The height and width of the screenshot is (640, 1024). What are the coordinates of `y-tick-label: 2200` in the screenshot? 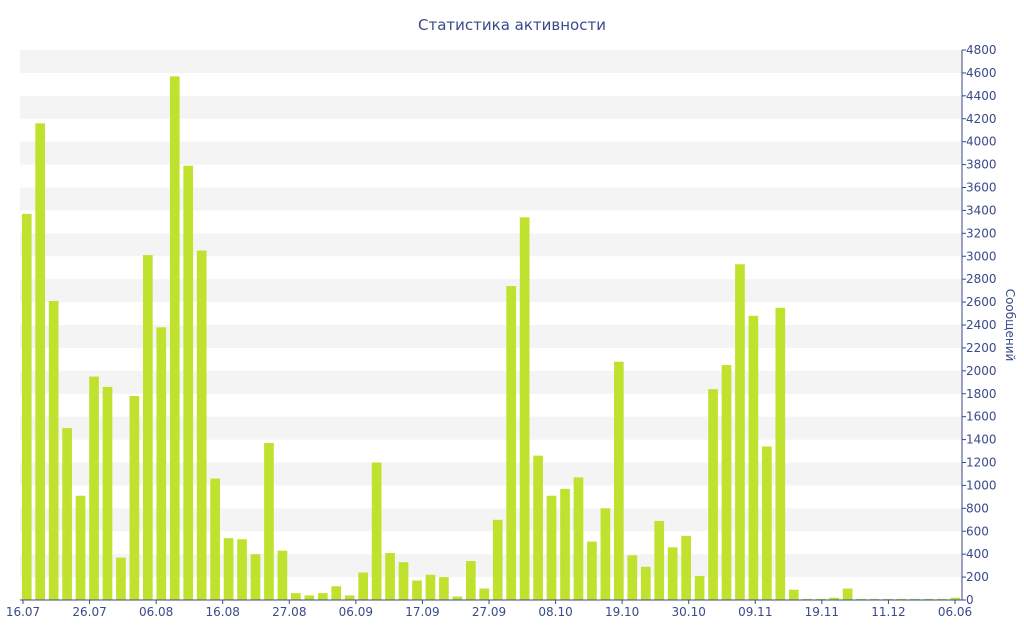 It's located at (981, 348).